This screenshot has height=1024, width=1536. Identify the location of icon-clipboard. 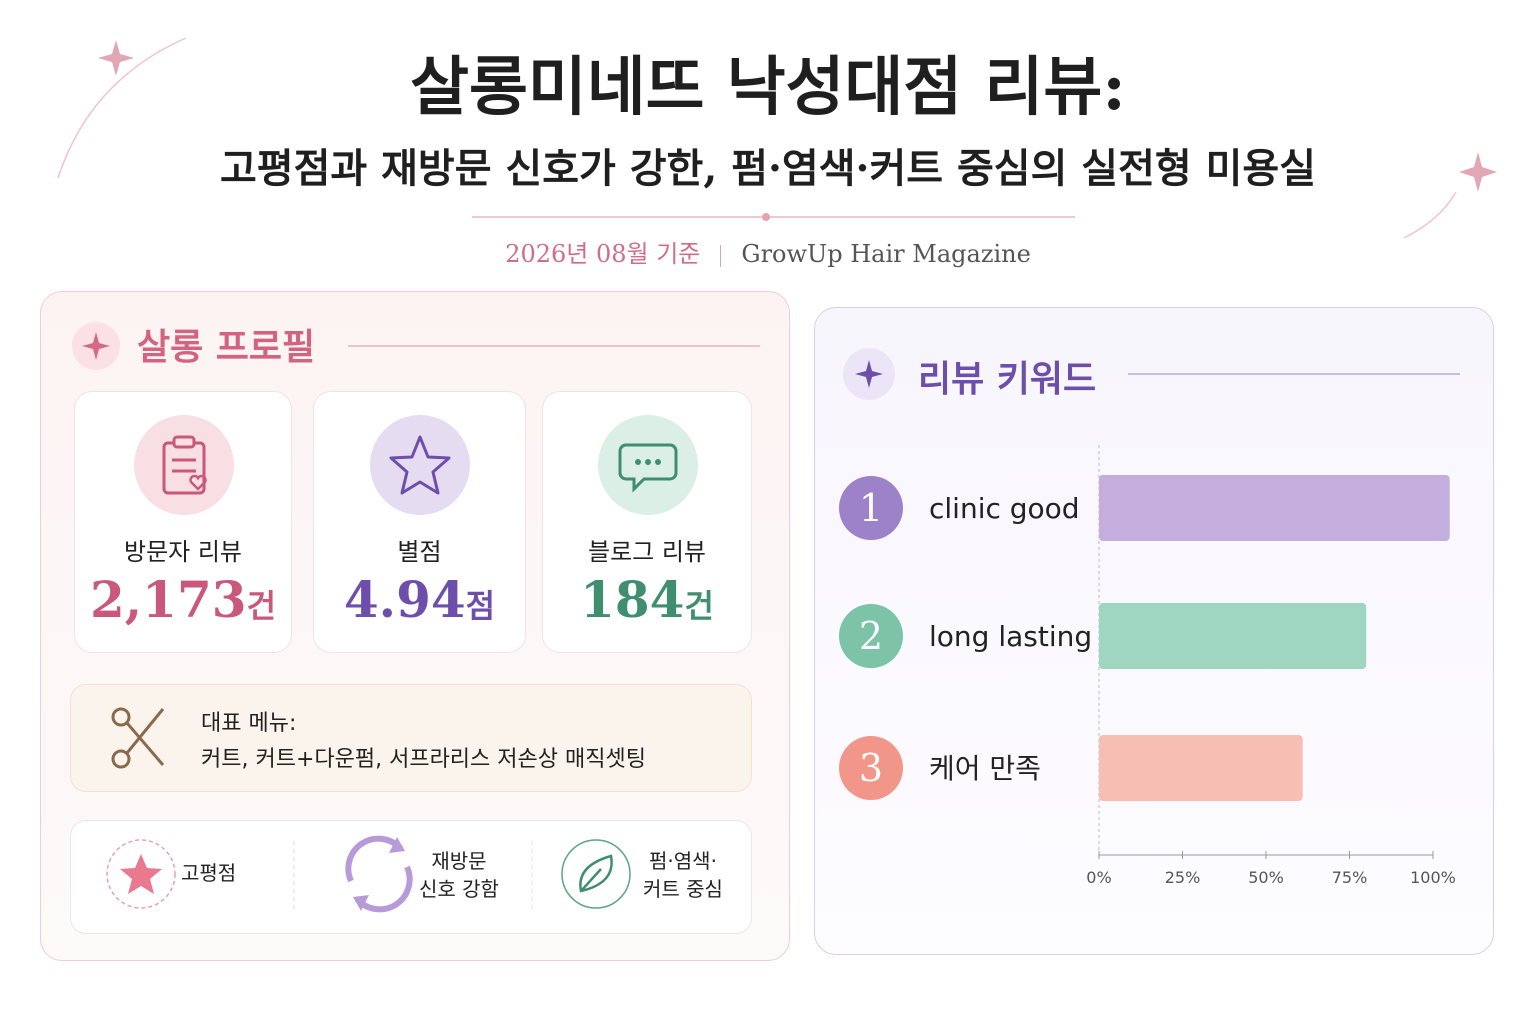
(184, 465).